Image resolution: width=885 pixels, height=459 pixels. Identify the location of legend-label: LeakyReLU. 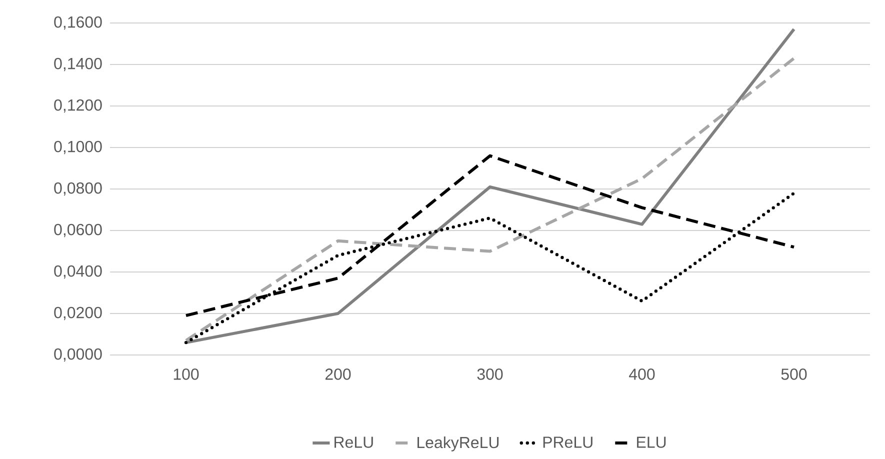
(458, 444).